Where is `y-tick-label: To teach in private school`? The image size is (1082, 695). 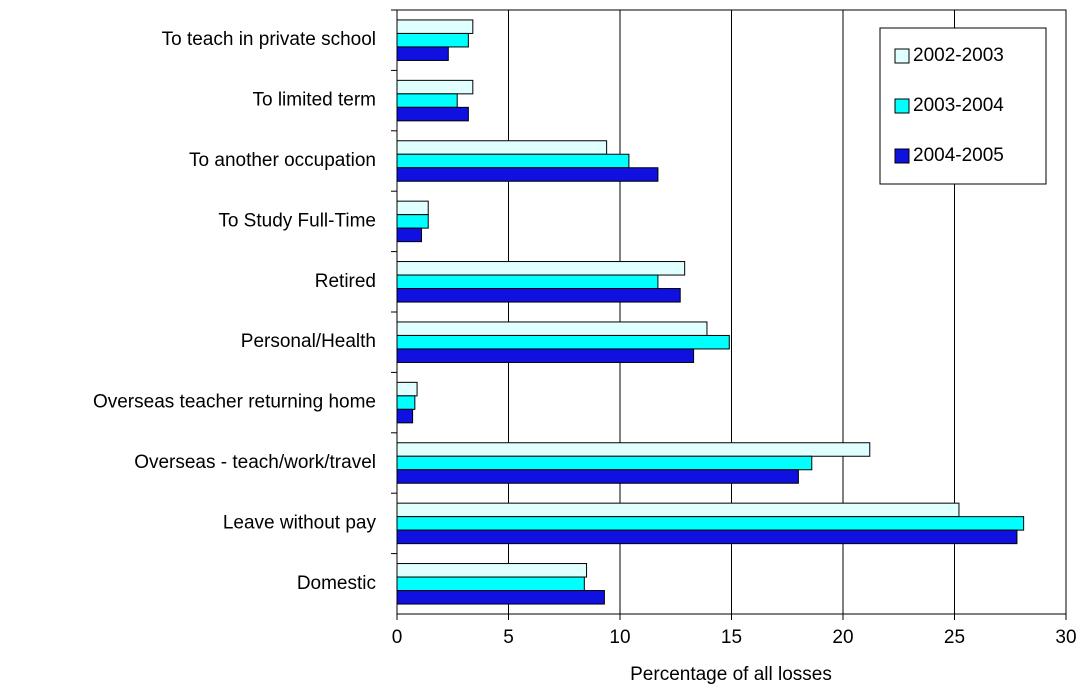
y-tick-label: To teach in private school is located at coordinates (269, 39).